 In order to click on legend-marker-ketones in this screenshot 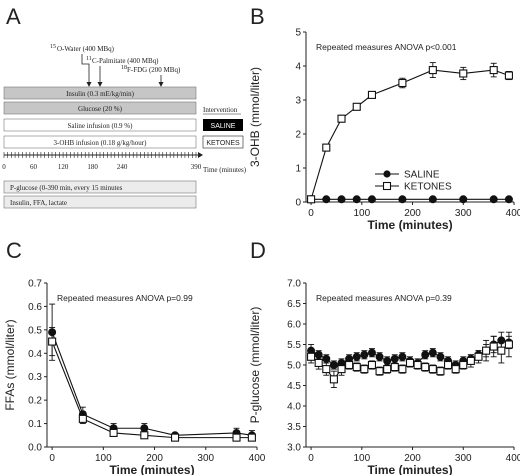, I will do `click(387, 186)`.